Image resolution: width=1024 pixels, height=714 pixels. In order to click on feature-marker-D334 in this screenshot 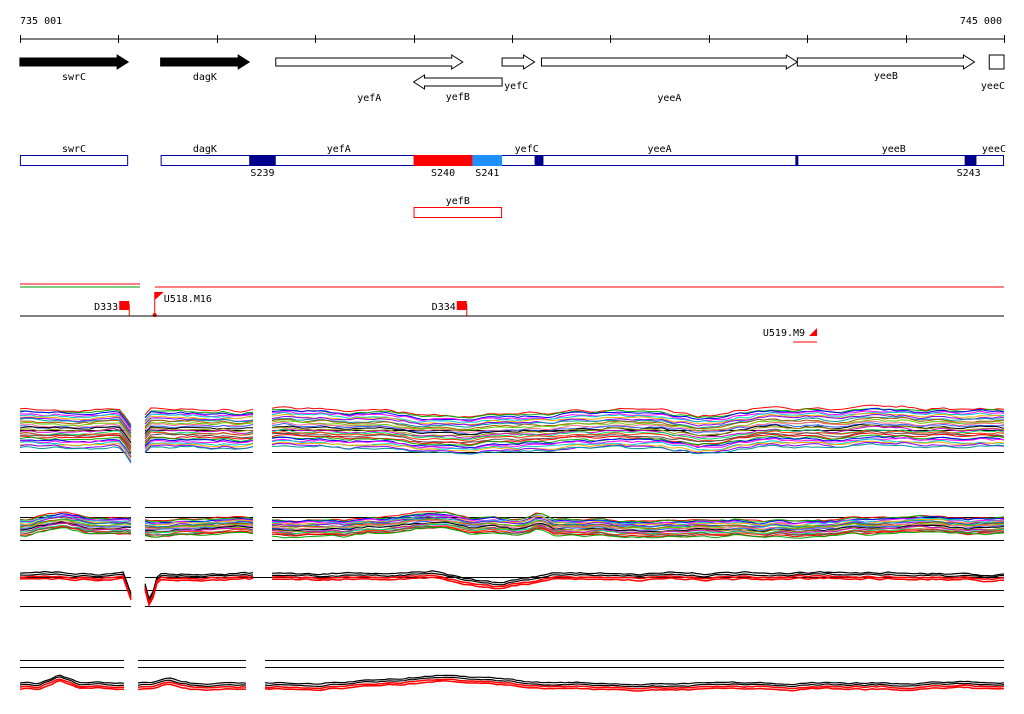, I will do `click(461, 305)`.